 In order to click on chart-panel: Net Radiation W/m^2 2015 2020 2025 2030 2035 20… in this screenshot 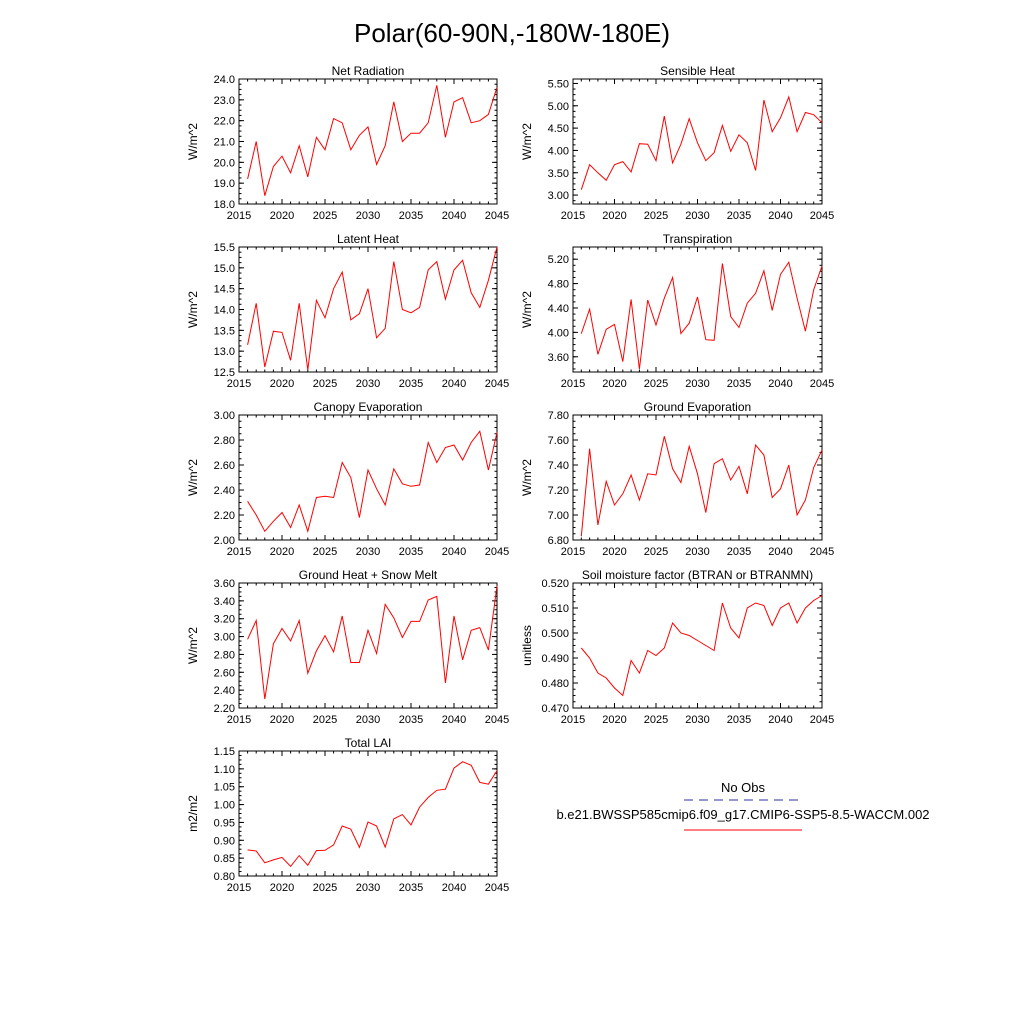, I will do `click(347, 143)`.